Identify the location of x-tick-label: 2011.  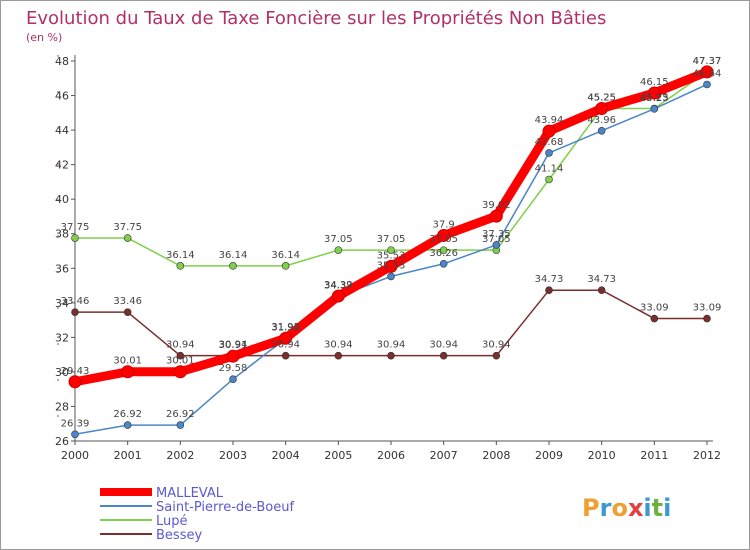
(654, 455).